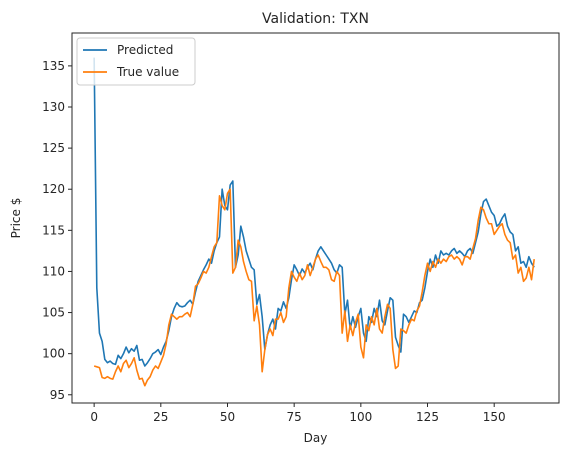 The image size is (571, 455). I want to click on y-tick-label: 130, so click(53, 107).